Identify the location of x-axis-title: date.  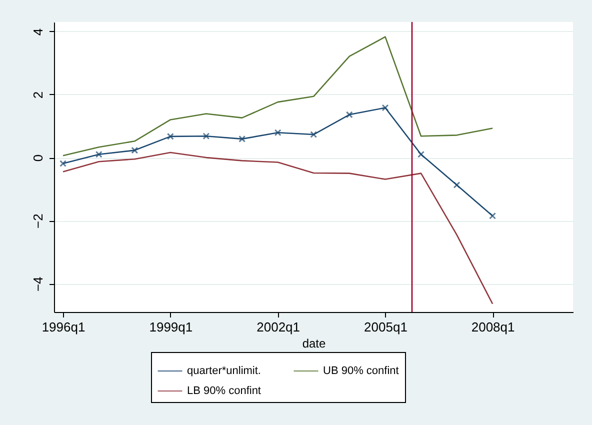
(314, 343).